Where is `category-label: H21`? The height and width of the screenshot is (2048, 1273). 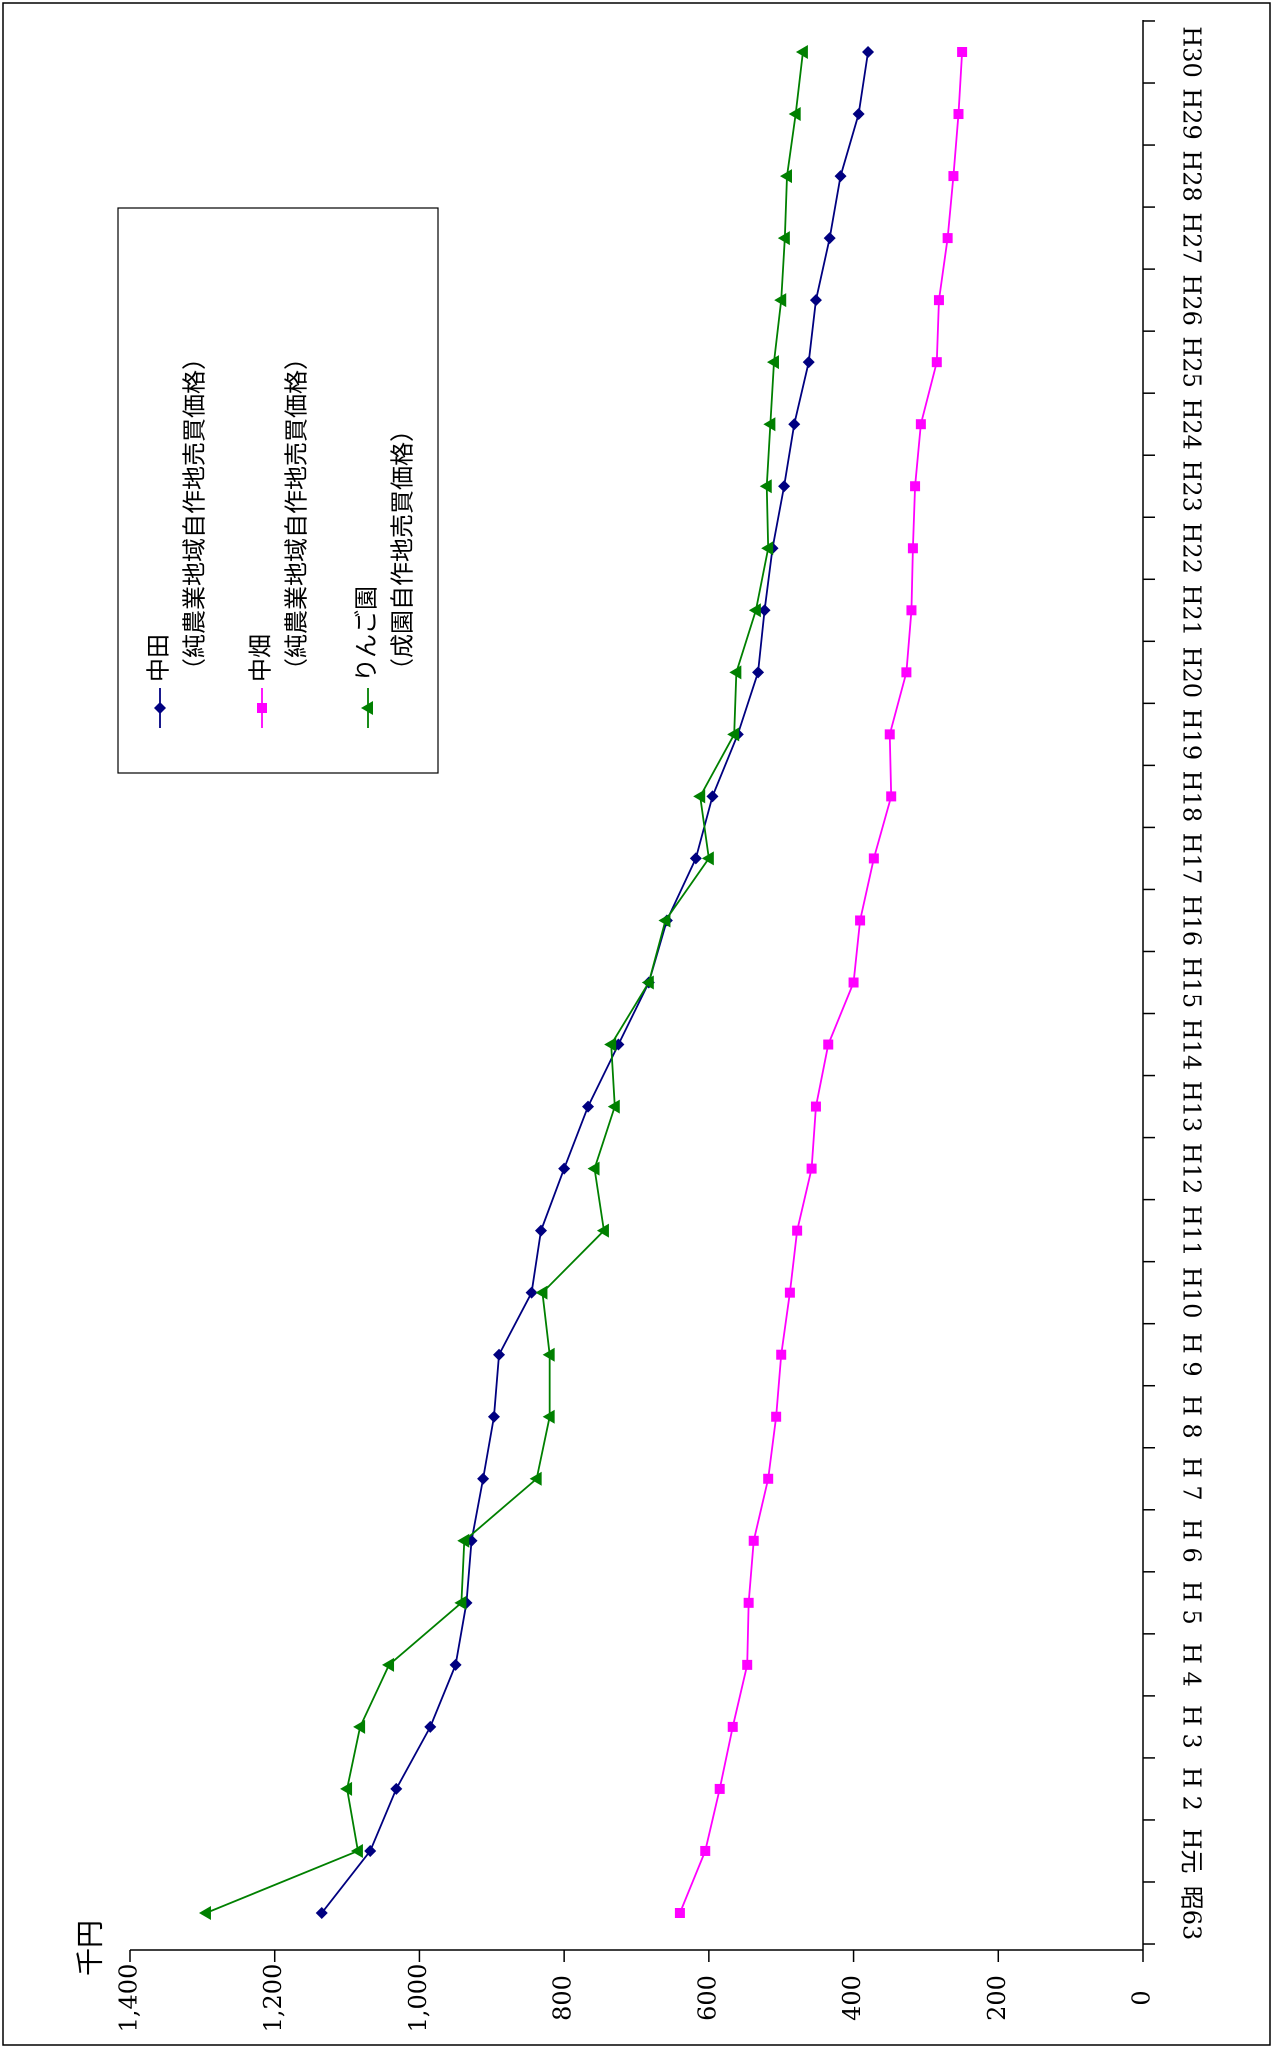
category-label: H21 is located at coordinates (1192, 610).